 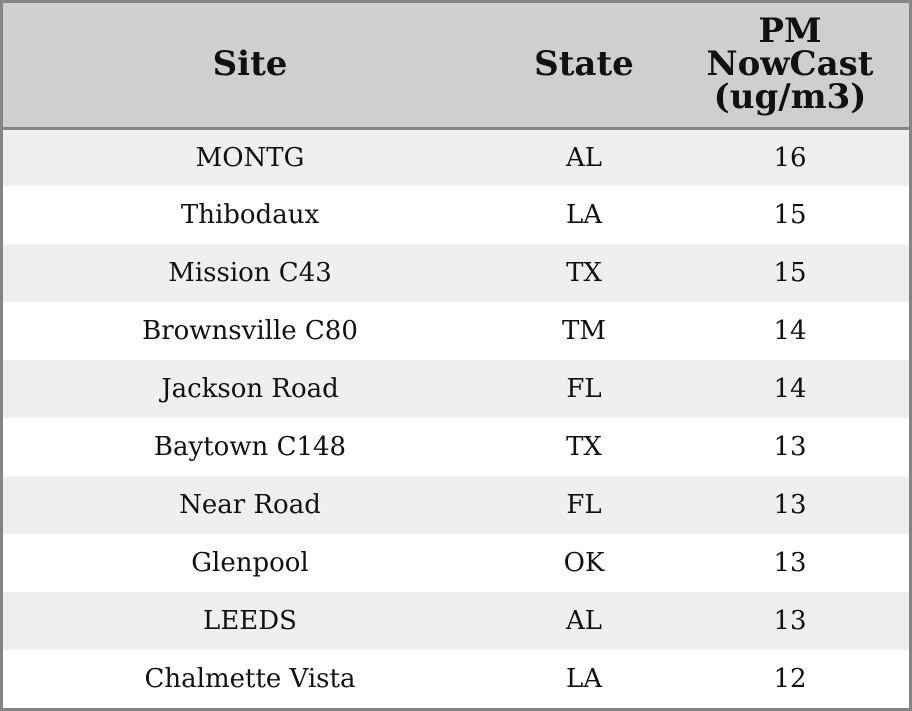 What do you see at coordinates (250, 389) in the screenshot?
I see `cell-site: Jackson Road` at bounding box center [250, 389].